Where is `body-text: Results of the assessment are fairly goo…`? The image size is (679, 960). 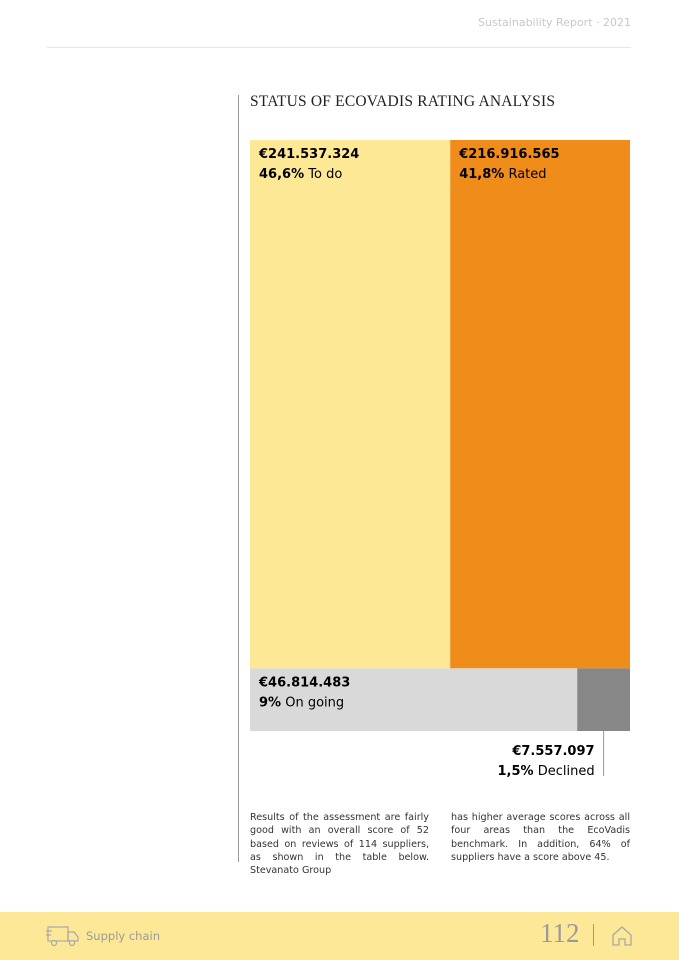
body-text: Results of the assessment are fairly goo… is located at coordinates (440, 844).